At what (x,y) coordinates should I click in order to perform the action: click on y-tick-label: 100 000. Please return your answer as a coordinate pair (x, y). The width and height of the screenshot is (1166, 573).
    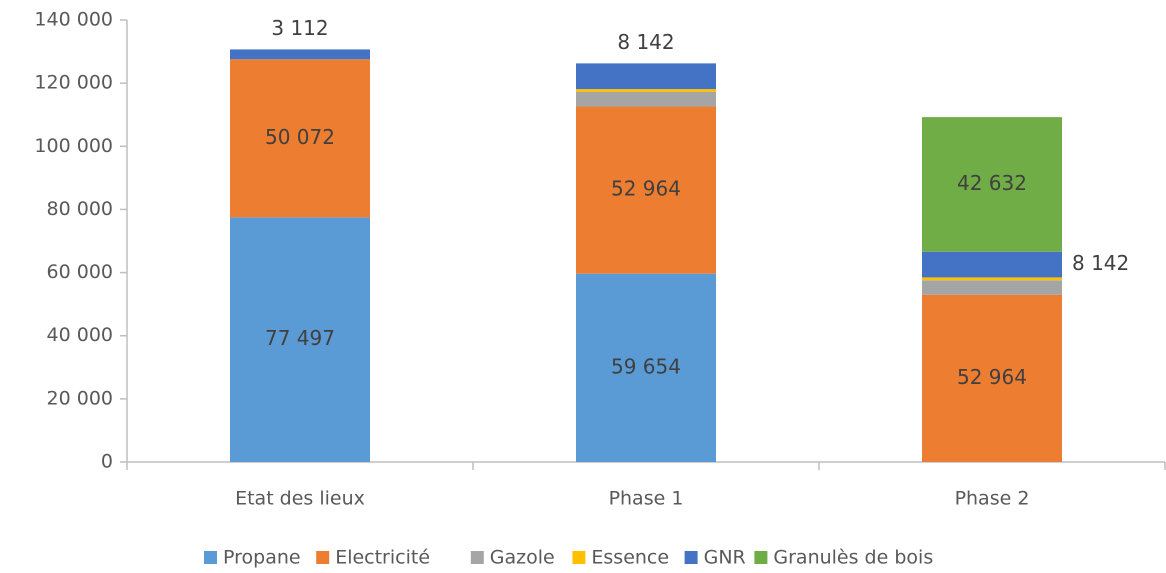
    Looking at the image, I should click on (73, 146).